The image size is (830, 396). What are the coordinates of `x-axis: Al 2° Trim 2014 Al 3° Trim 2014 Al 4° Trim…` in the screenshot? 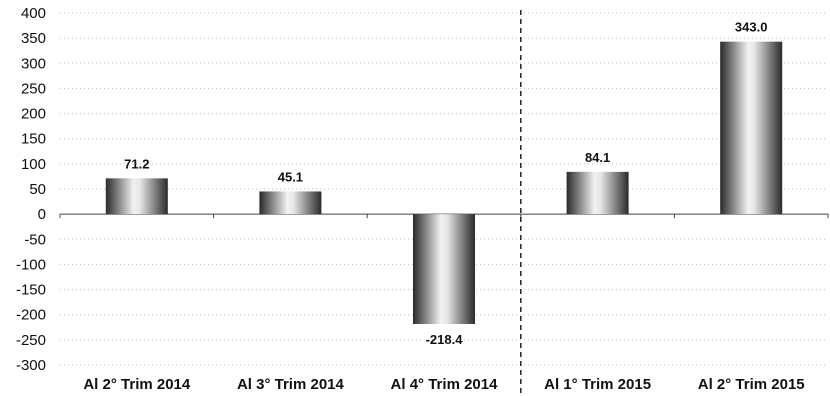 It's located at (443, 384).